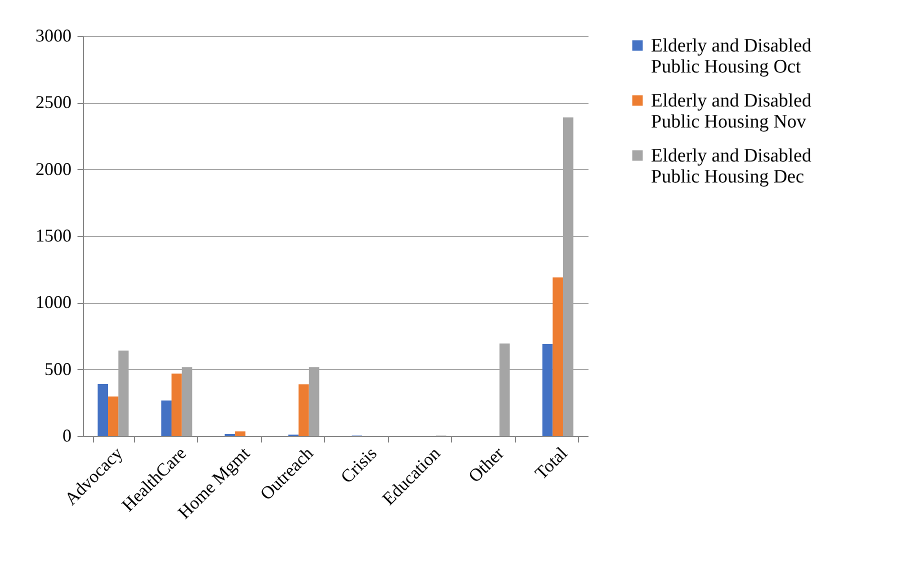 The image size is (910, 583). Describe the element at coordinates (54, 302) in the screenshot. I see `y-tick-label: 1000` at that location.